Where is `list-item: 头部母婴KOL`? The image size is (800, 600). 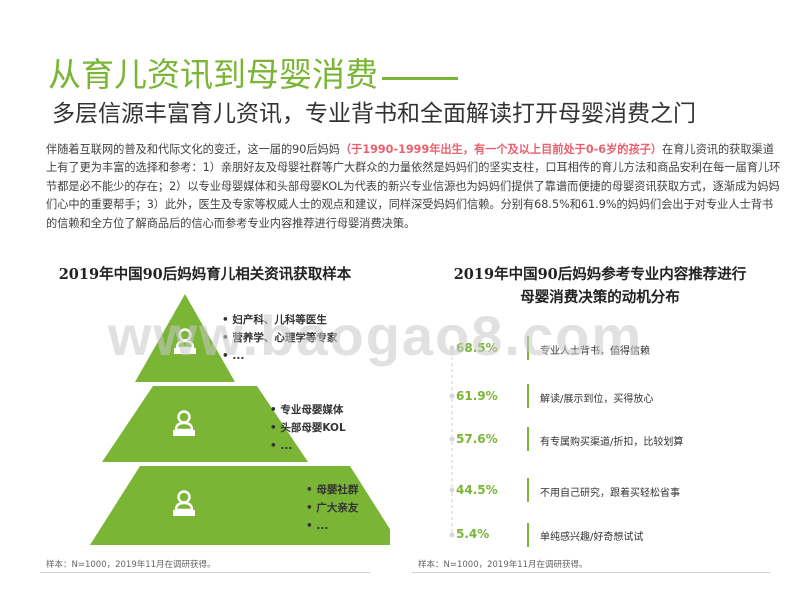 list-item: 头部母婴KOL is located at coordinates (307, 428).